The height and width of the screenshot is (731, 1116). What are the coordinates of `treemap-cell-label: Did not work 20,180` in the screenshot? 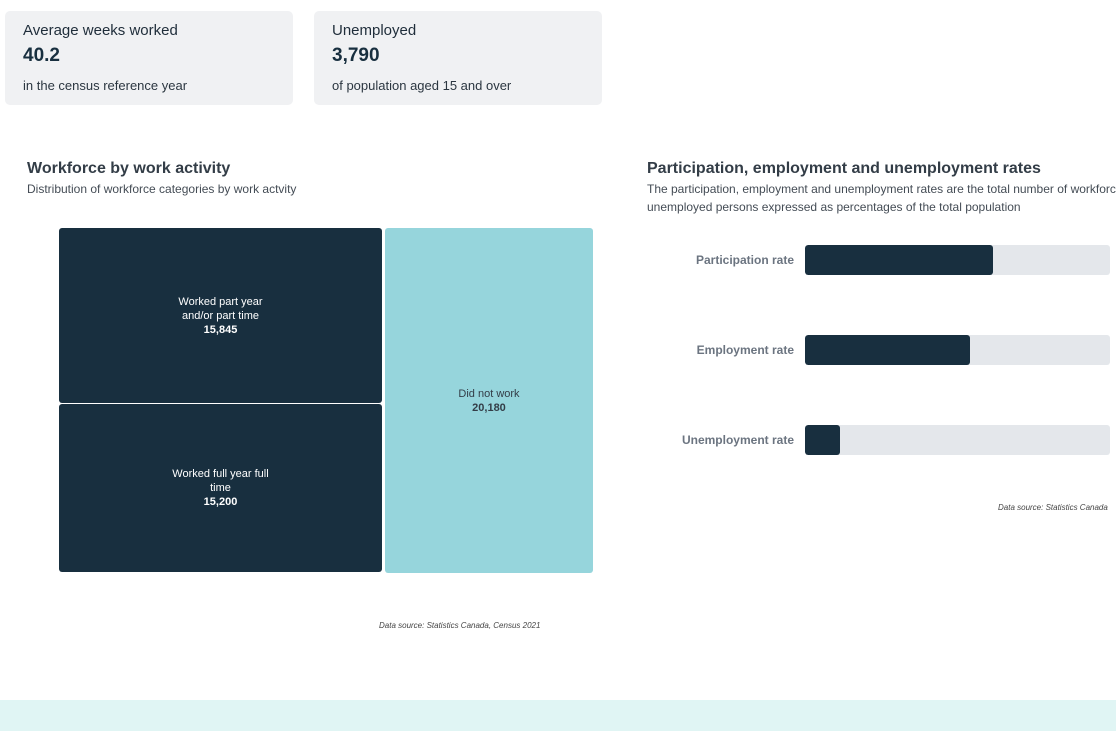 It's located at (488, 401).